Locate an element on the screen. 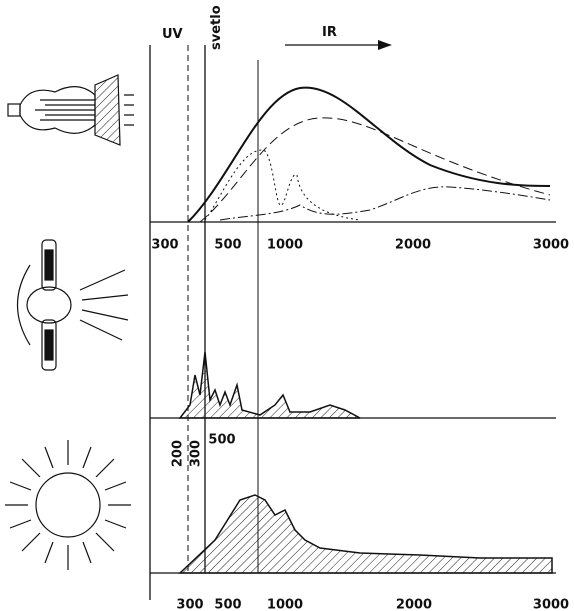 The width and height of the screenshot is (574, 611). visible-label: svetlo is located at coordinates (216, 27).